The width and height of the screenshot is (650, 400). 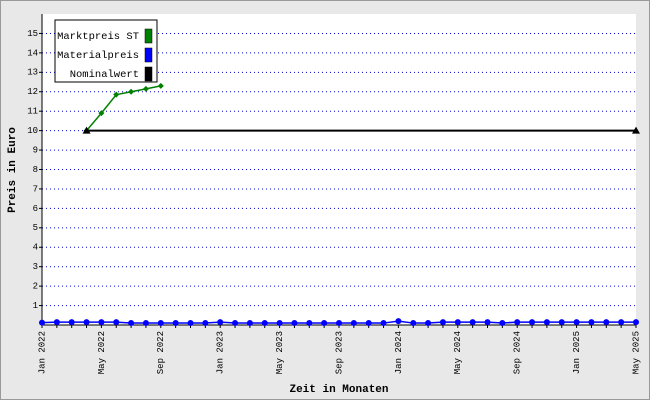 I want to click on y-tick-label: 9, so click(x=35, y=150).